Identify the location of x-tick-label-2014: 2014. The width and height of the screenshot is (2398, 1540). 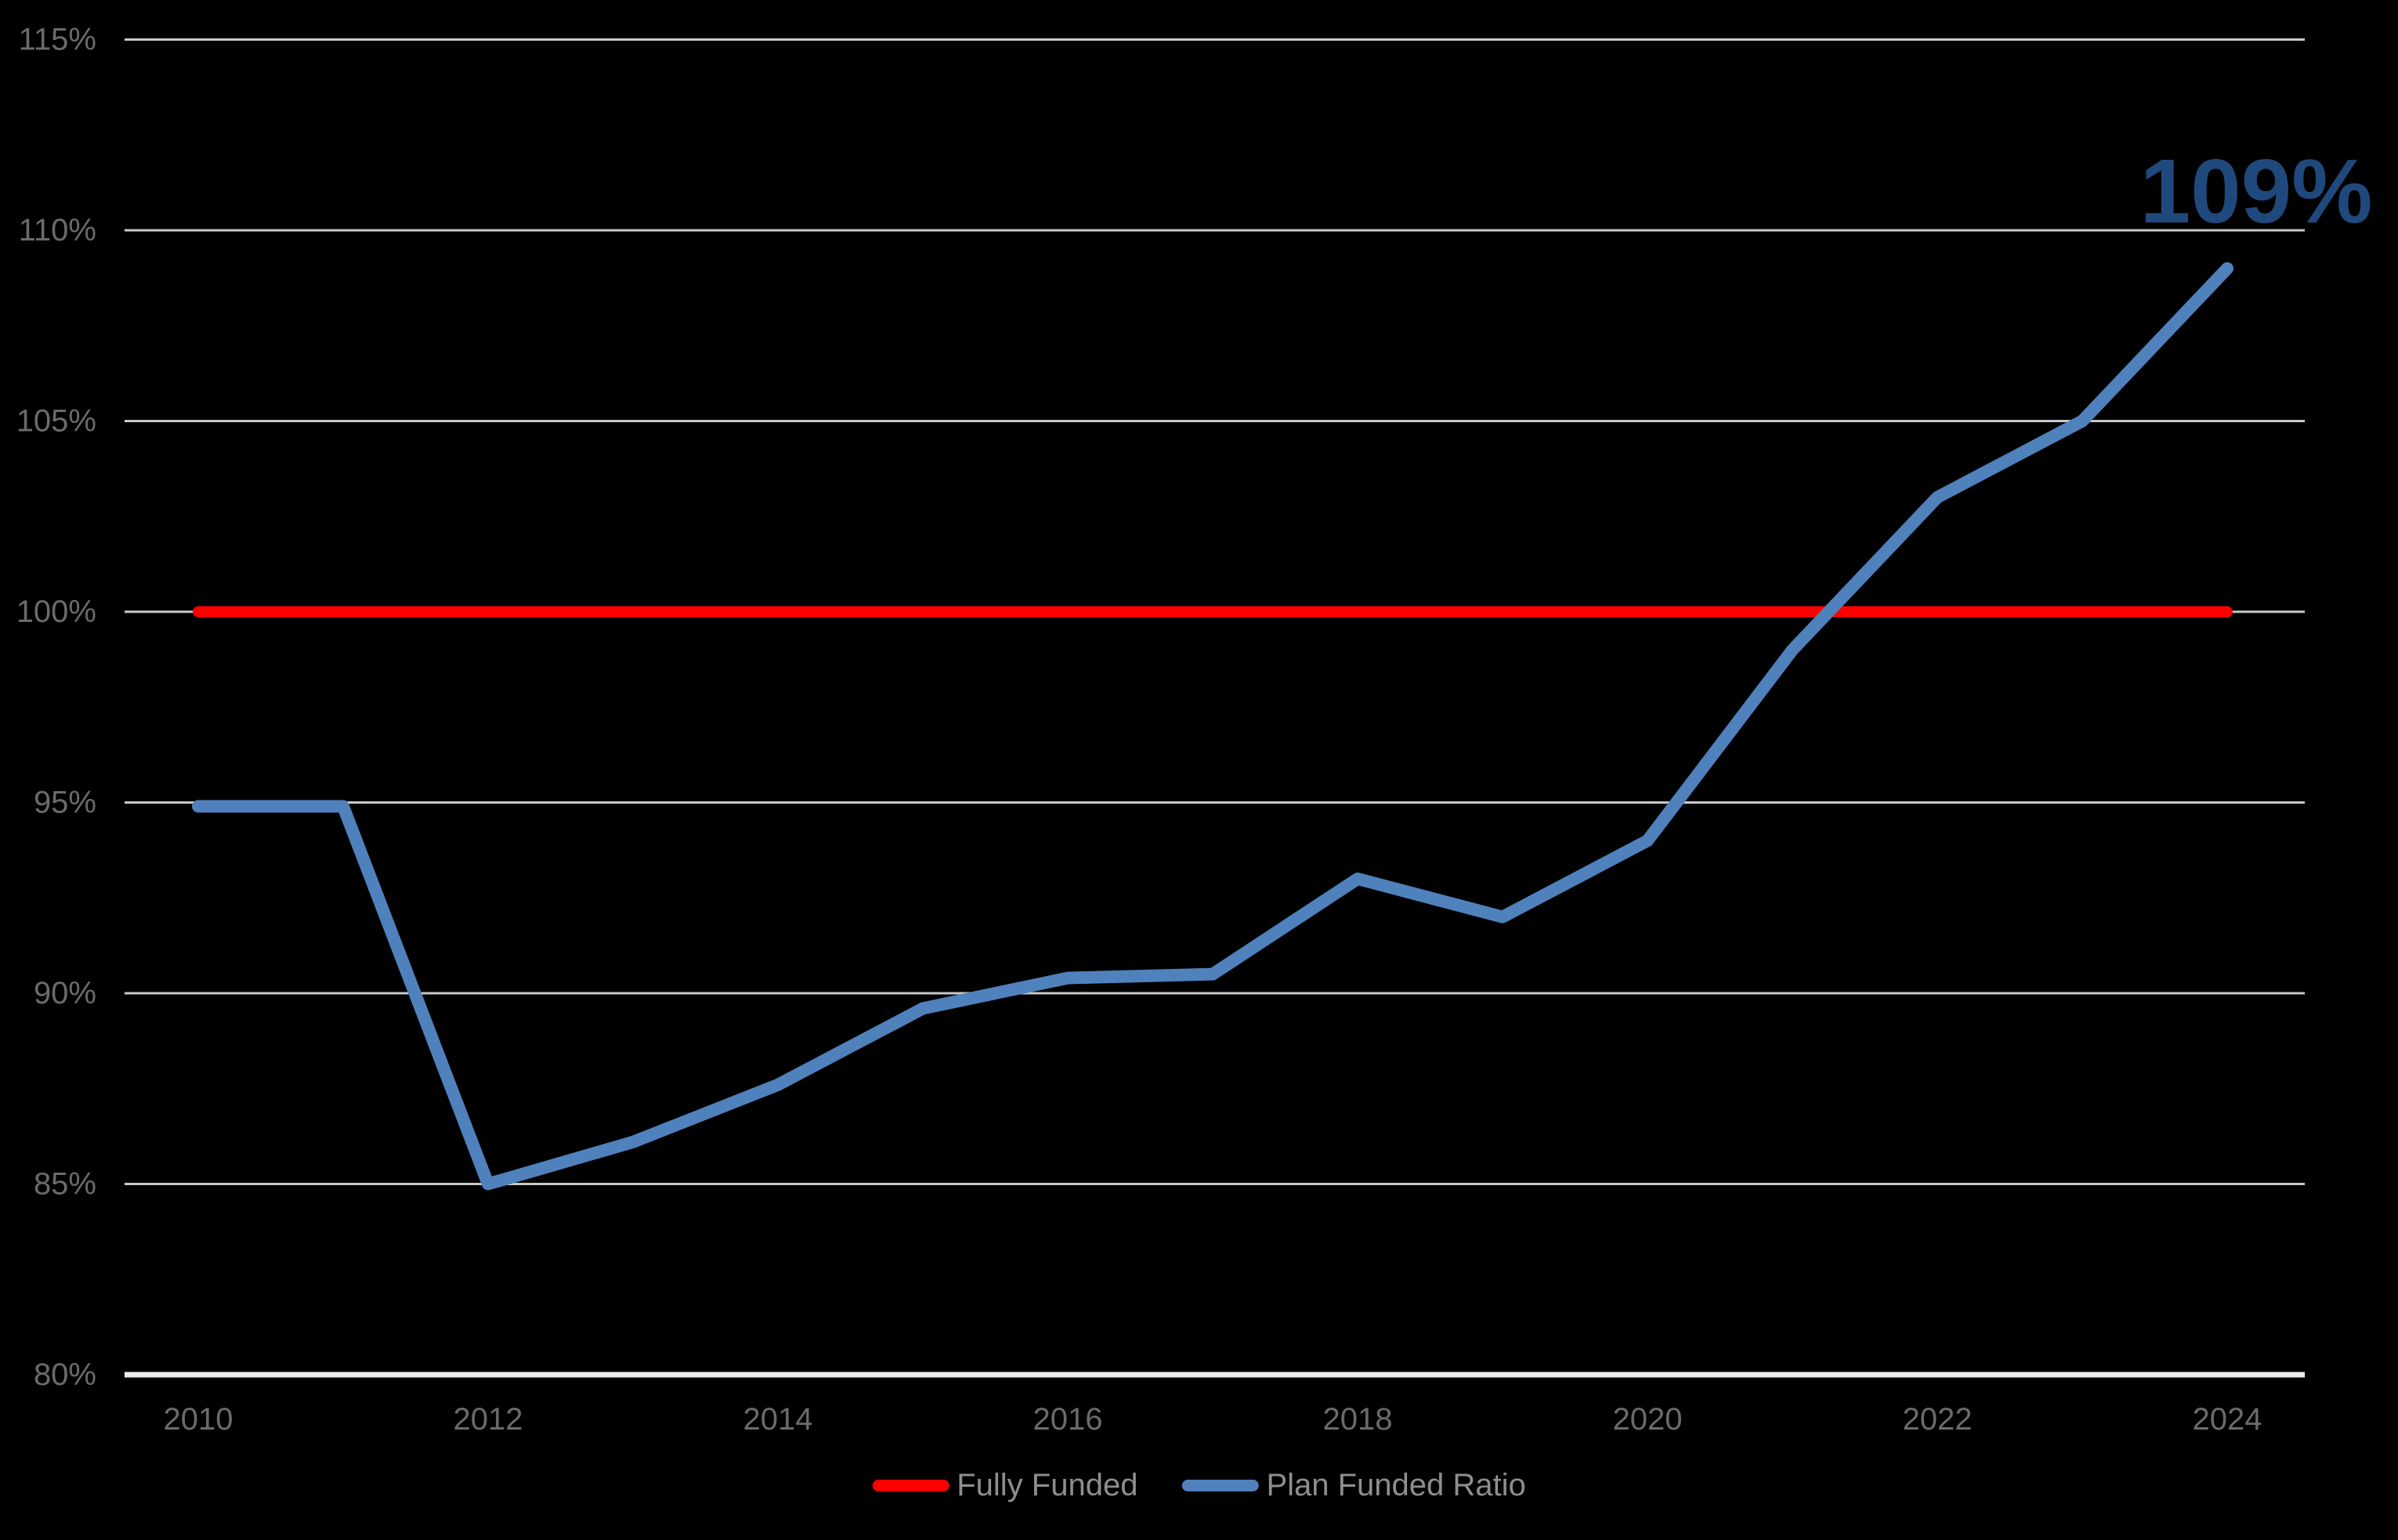
(778, 1419).